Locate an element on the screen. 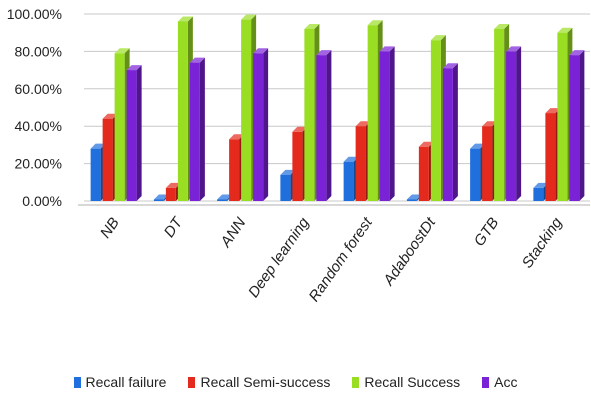 Image resolution: width=591 pixels, height=397 pixels. x-tick-label: DT is located at coordinates (174, 227).